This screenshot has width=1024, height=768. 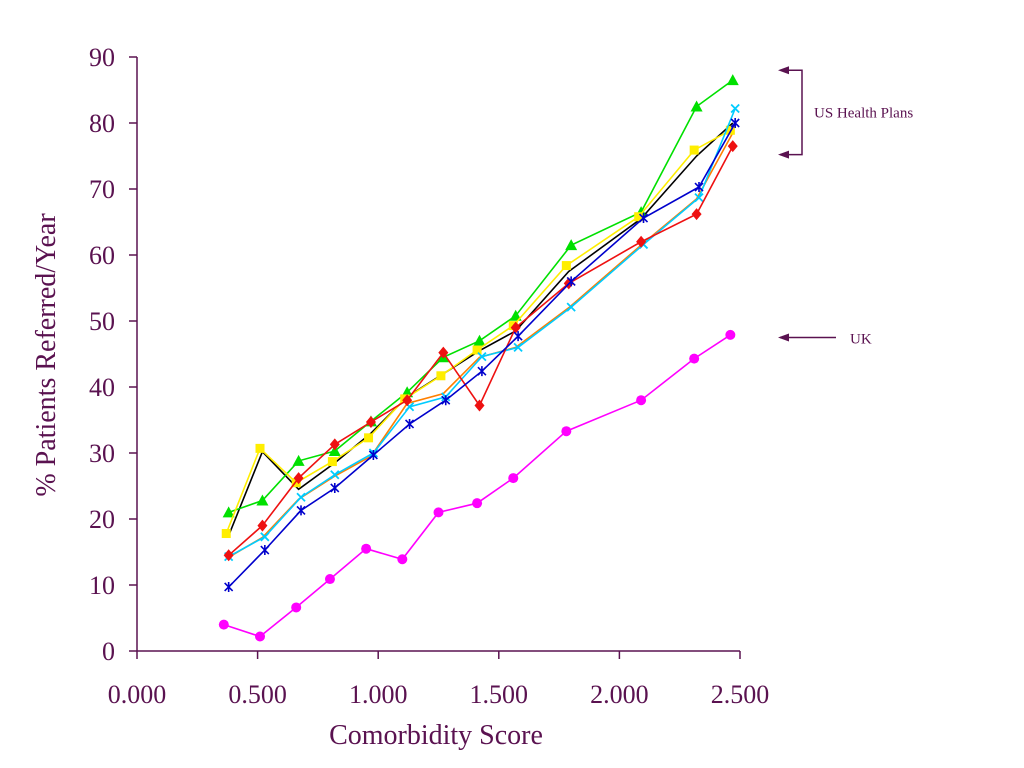 What do you see at coordinates (102, 123) in the screenshot?
I see `y-tick-label: 80` at bounding box center [102, 123].